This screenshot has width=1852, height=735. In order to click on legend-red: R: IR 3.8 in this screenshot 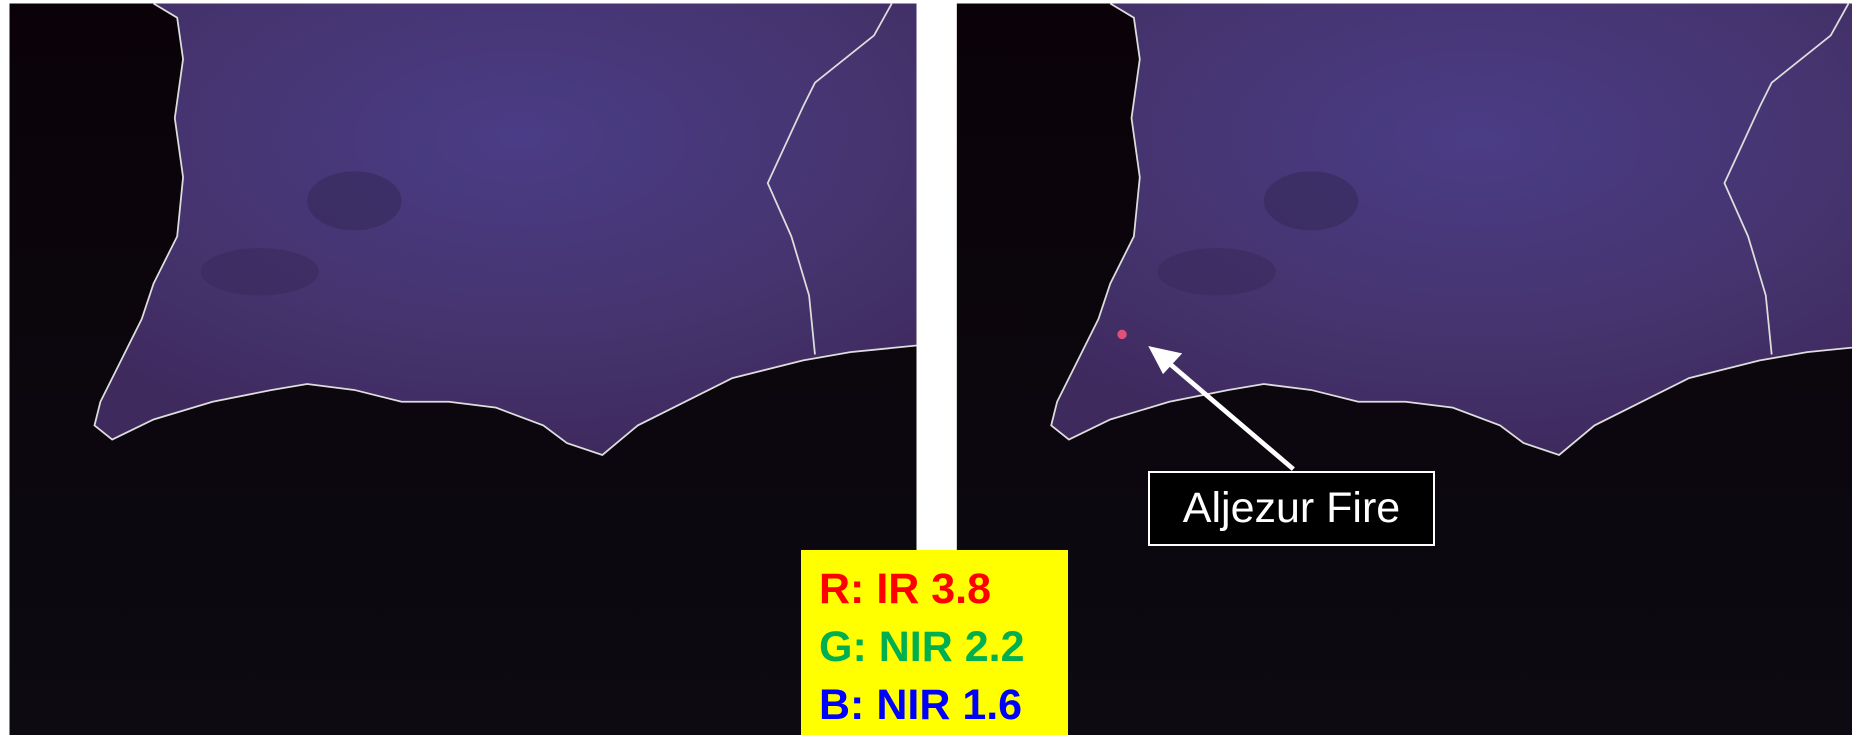, I will do `click(905, 589)`.